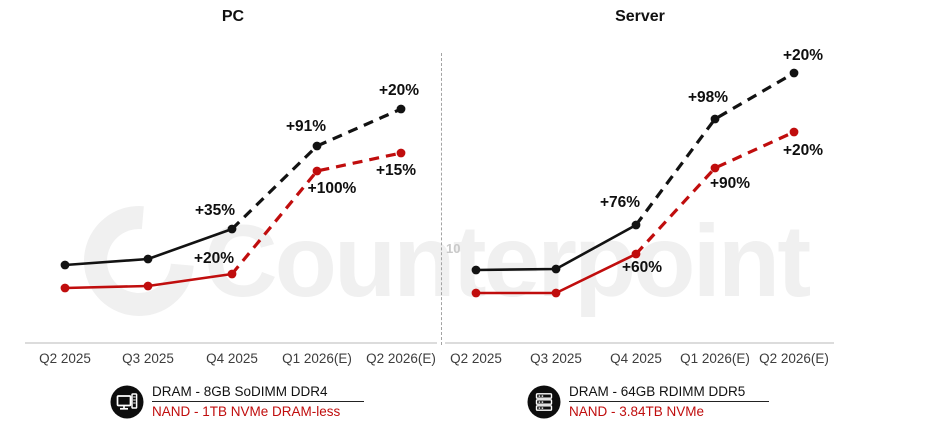 The width and height of the screenshot is (930, 426). I want to click on server-legend-nand-label: NAND - 3.84TB NVMe, so click(637, 411).